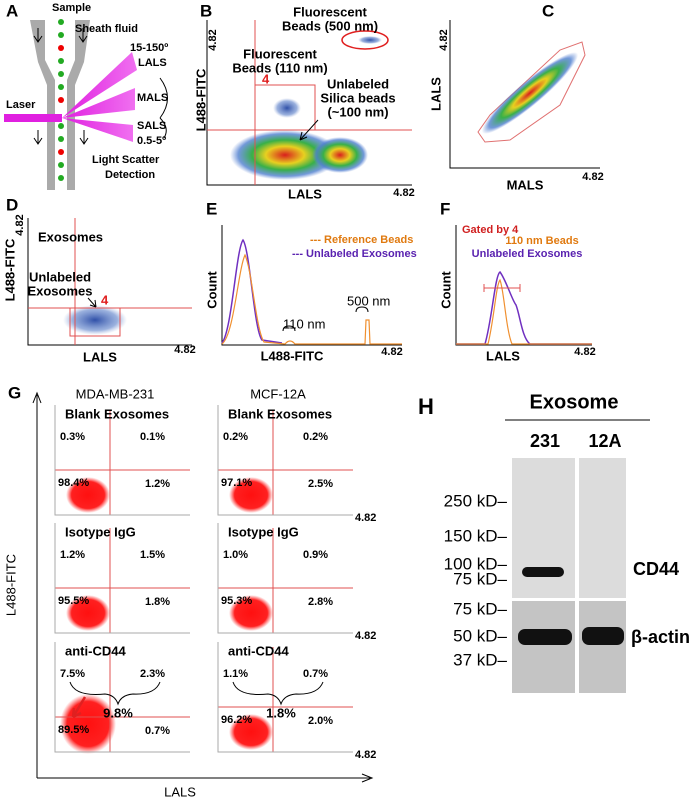 Image resolution: width=700 pixels, height=806 pixels. Describe the element at coordinates (152, 63) in the screenshot. I see `label: LALS` at that location.